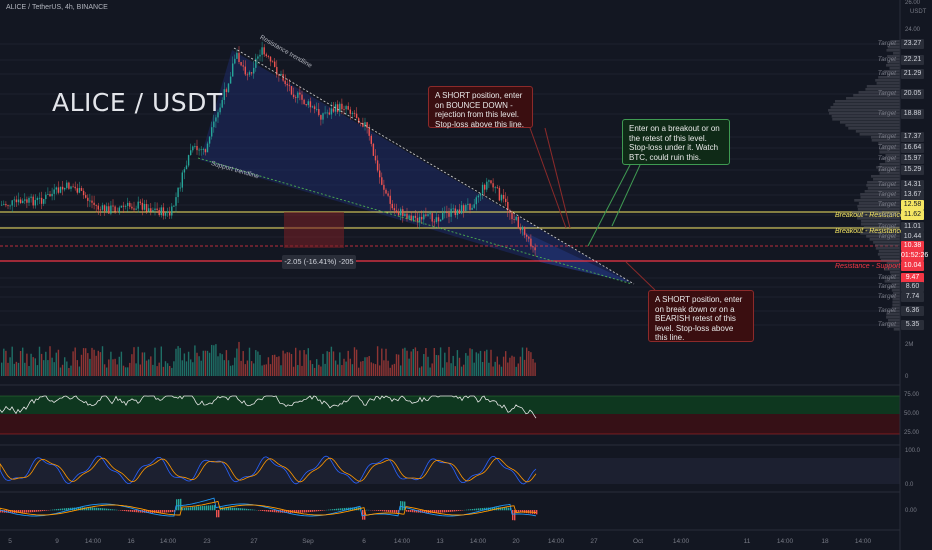 This screenshot has width=932, height=550. I want to click on target-price: 10.44, so click(912, 237).